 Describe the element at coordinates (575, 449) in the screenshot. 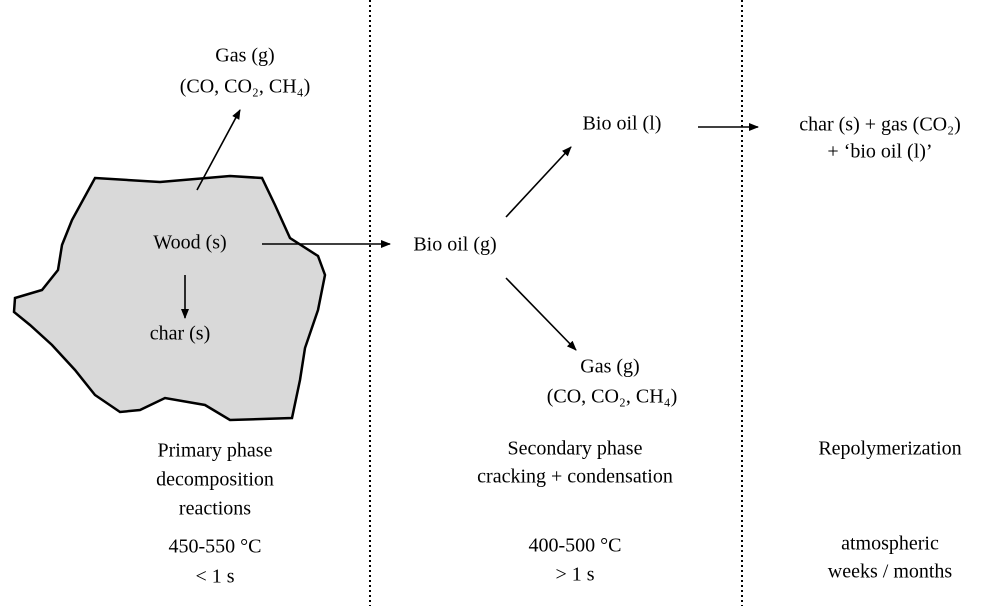

I see `phase-name: Secondary phase` at that location.